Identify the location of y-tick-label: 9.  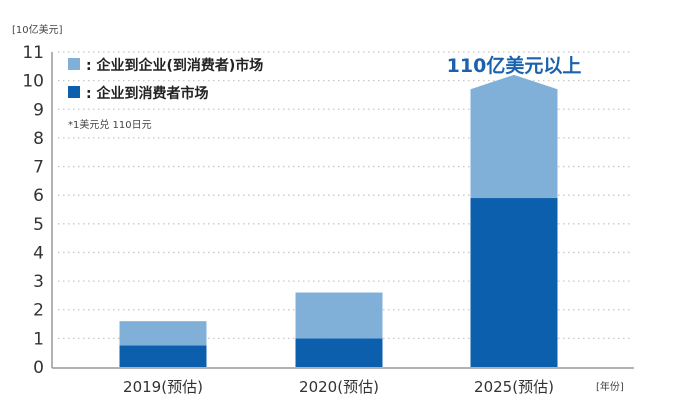
(38, 110).